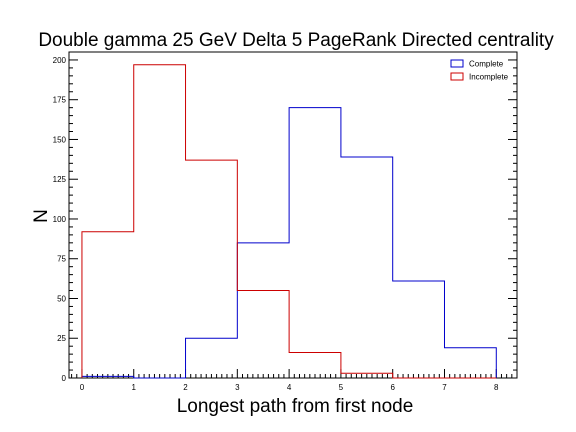 This screenshot has width=576, height=432. I want to click on x-tick-label: 4, so click(289, 387).